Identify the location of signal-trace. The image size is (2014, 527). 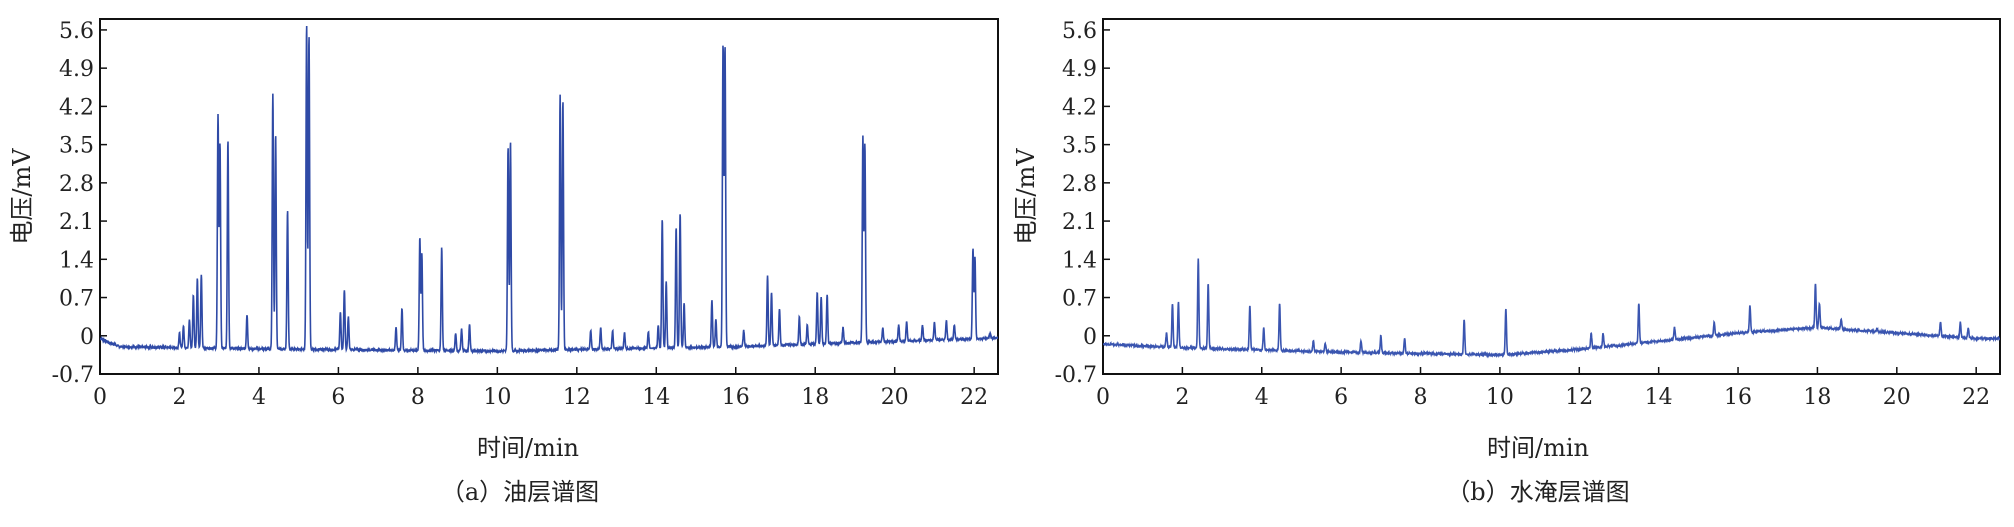
(1551, 308).